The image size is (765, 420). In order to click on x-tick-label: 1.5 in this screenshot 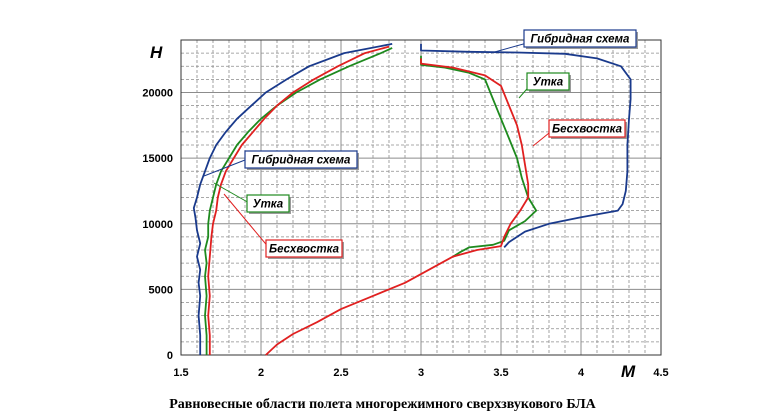, I will do `click(180, 373)`.